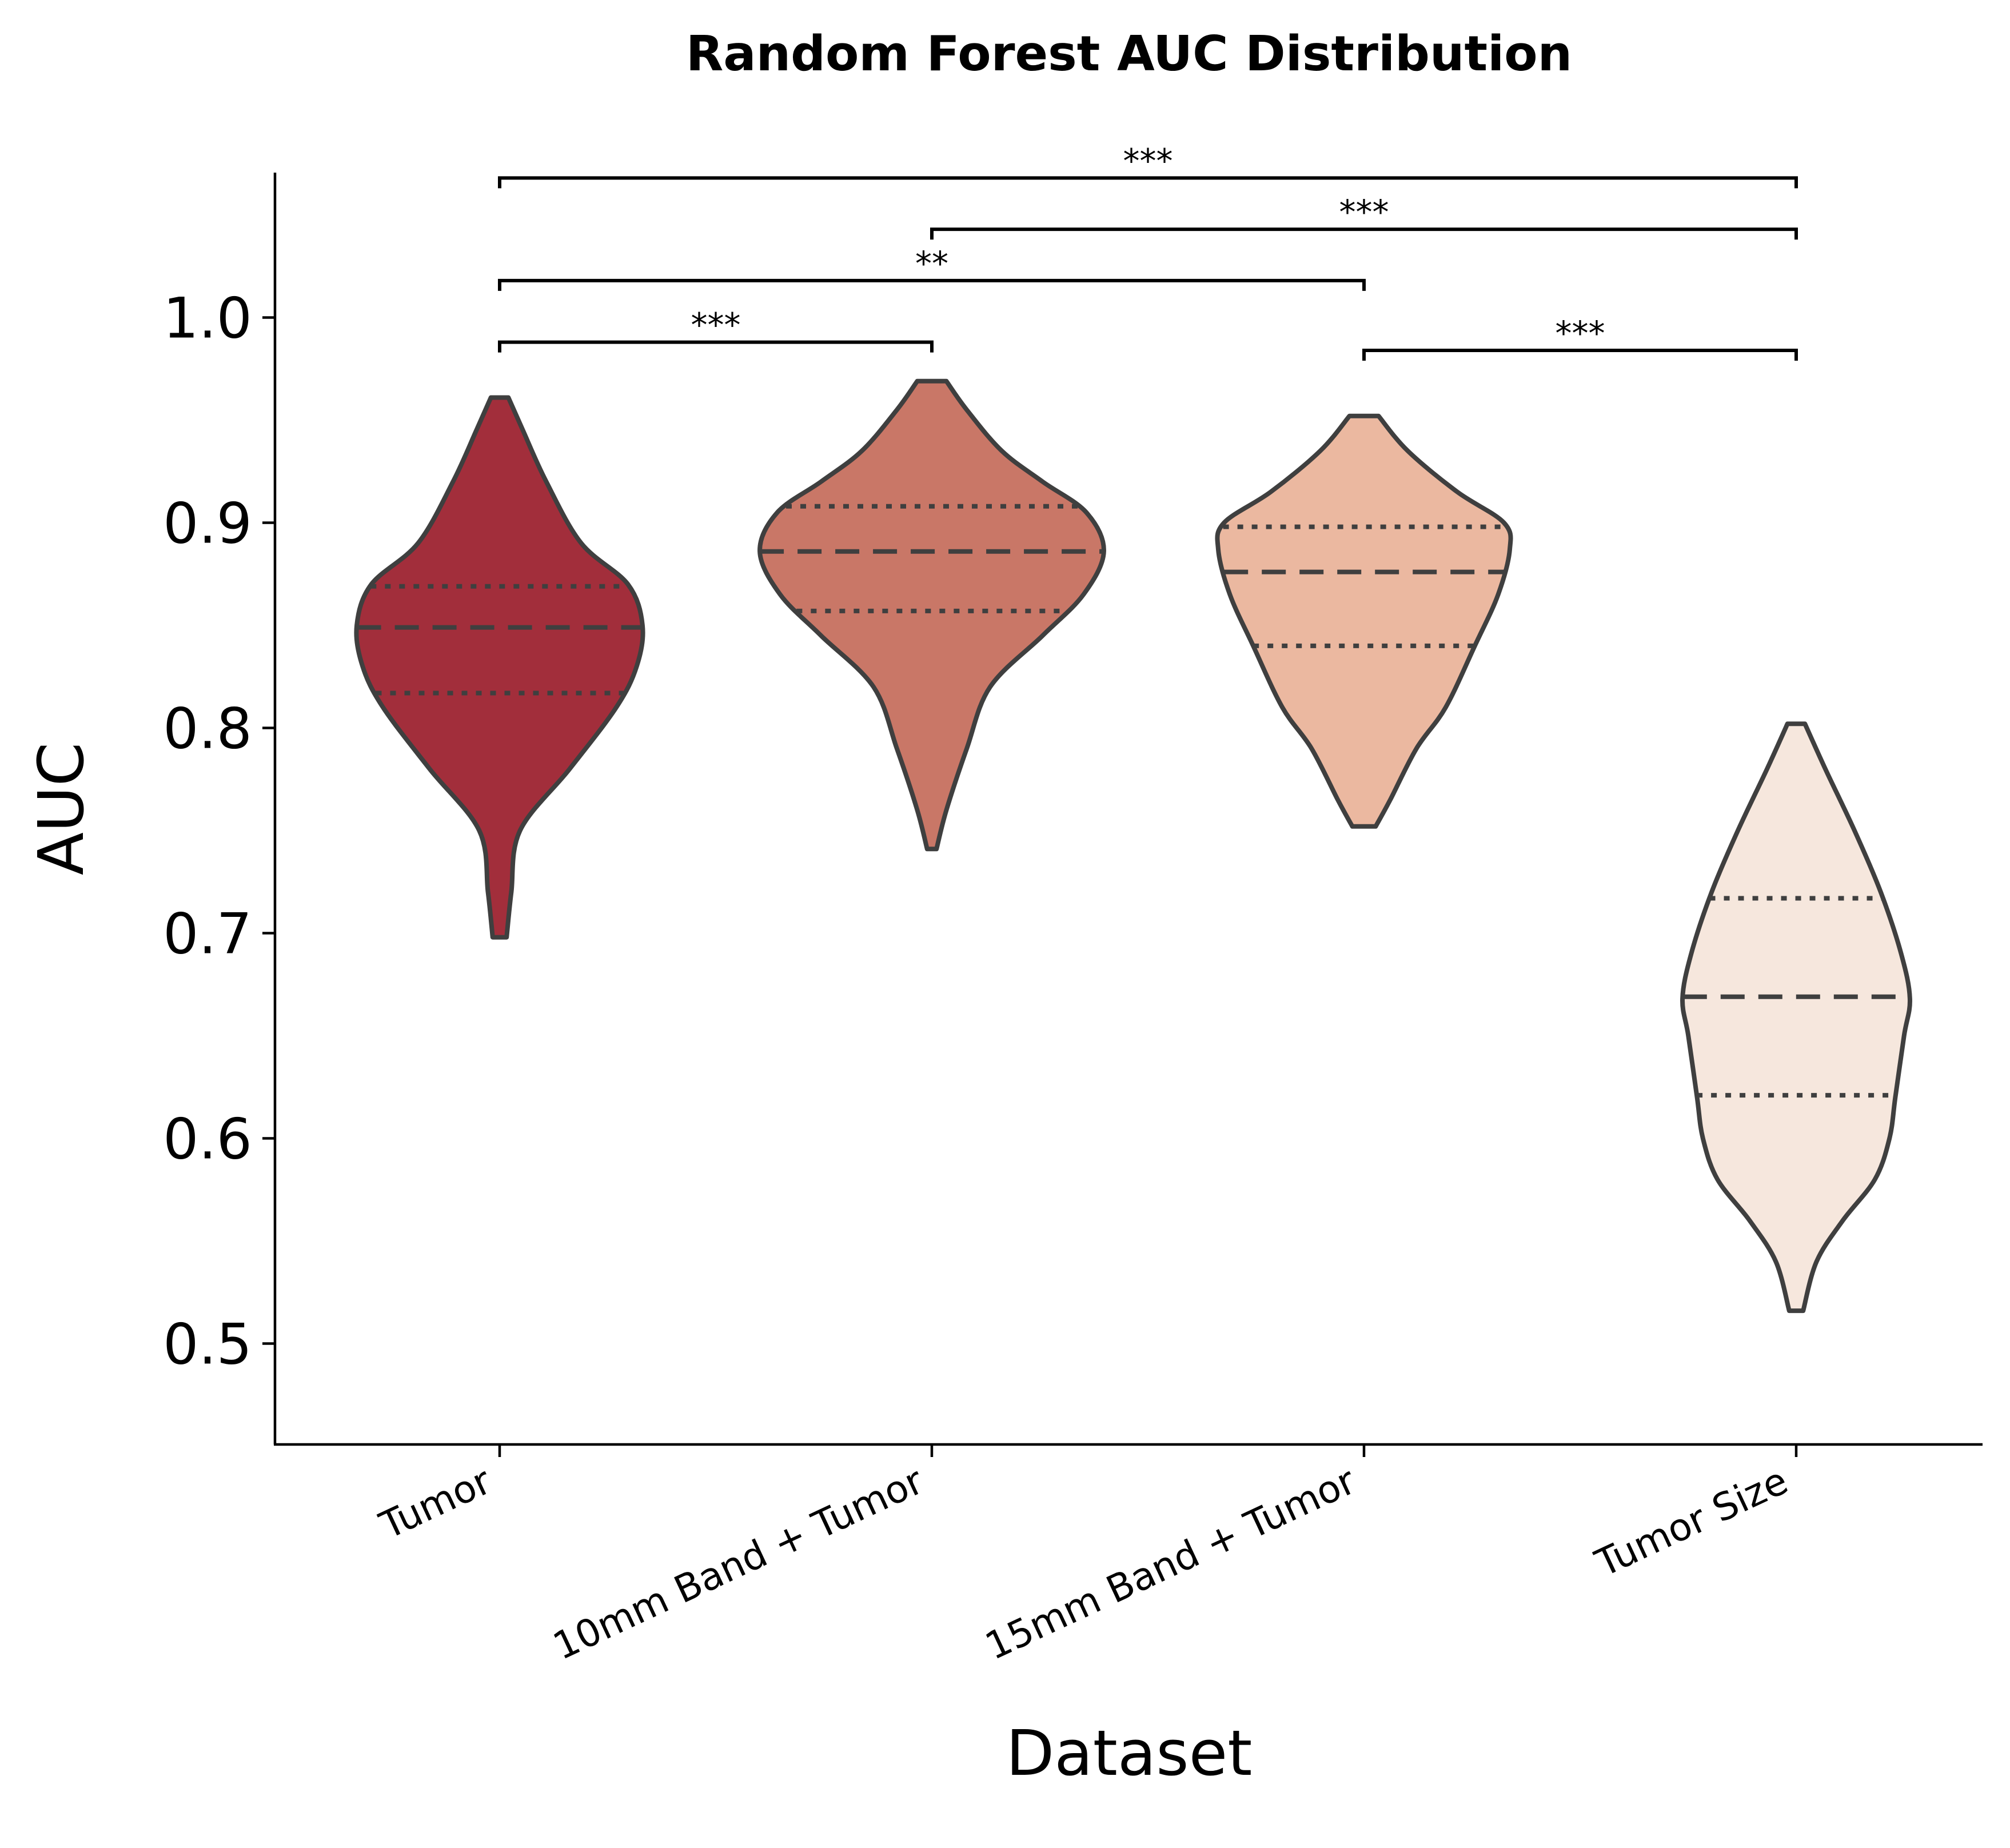 This screenshot has width=2010, height=1848. I want to click on significance-label: **, so click(931, 263).